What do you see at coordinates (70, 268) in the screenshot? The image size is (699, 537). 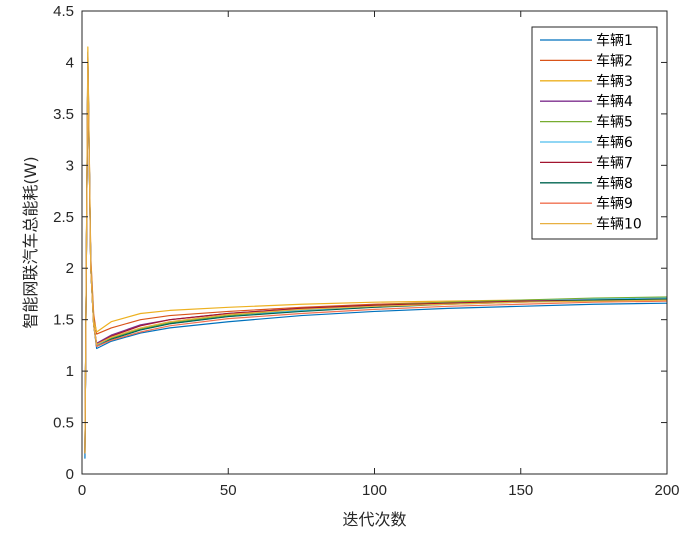 I see `y-tick-label: 2` at bounding box center [70, 268].